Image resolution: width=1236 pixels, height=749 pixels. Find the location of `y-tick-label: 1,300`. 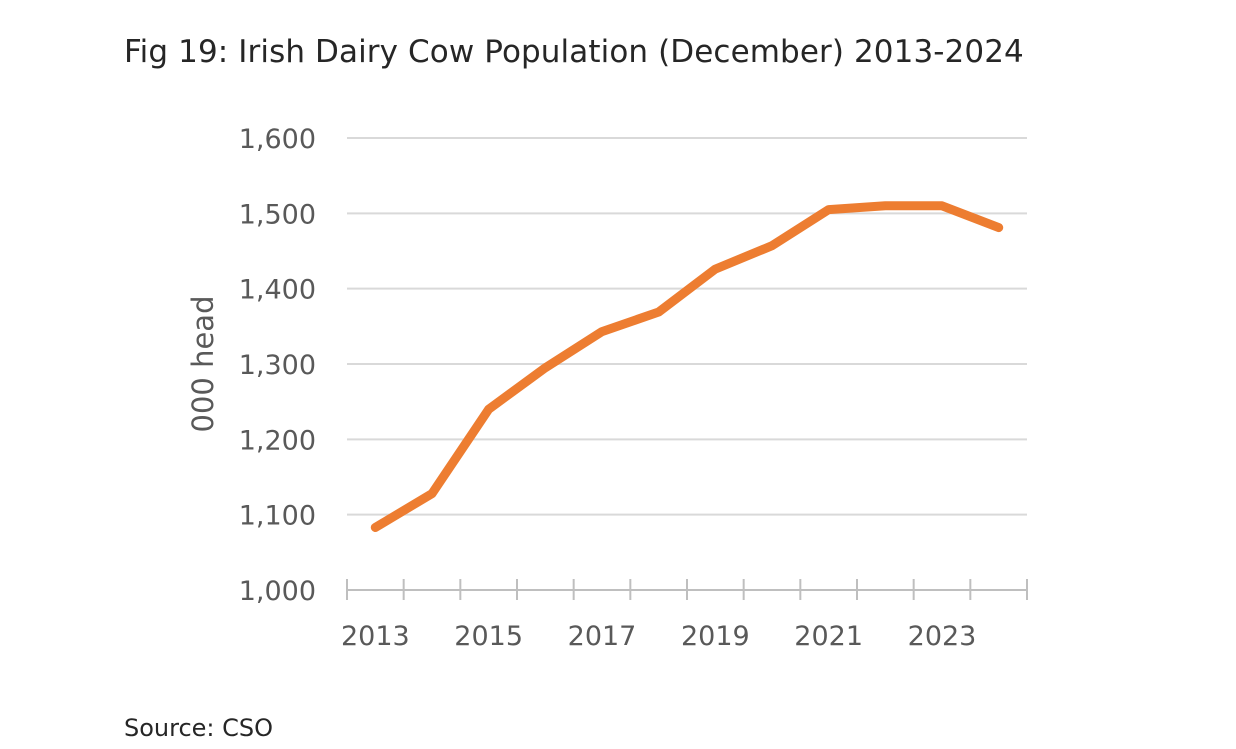

y-tick-label: 1,300 is located at coordinates (277, 365).